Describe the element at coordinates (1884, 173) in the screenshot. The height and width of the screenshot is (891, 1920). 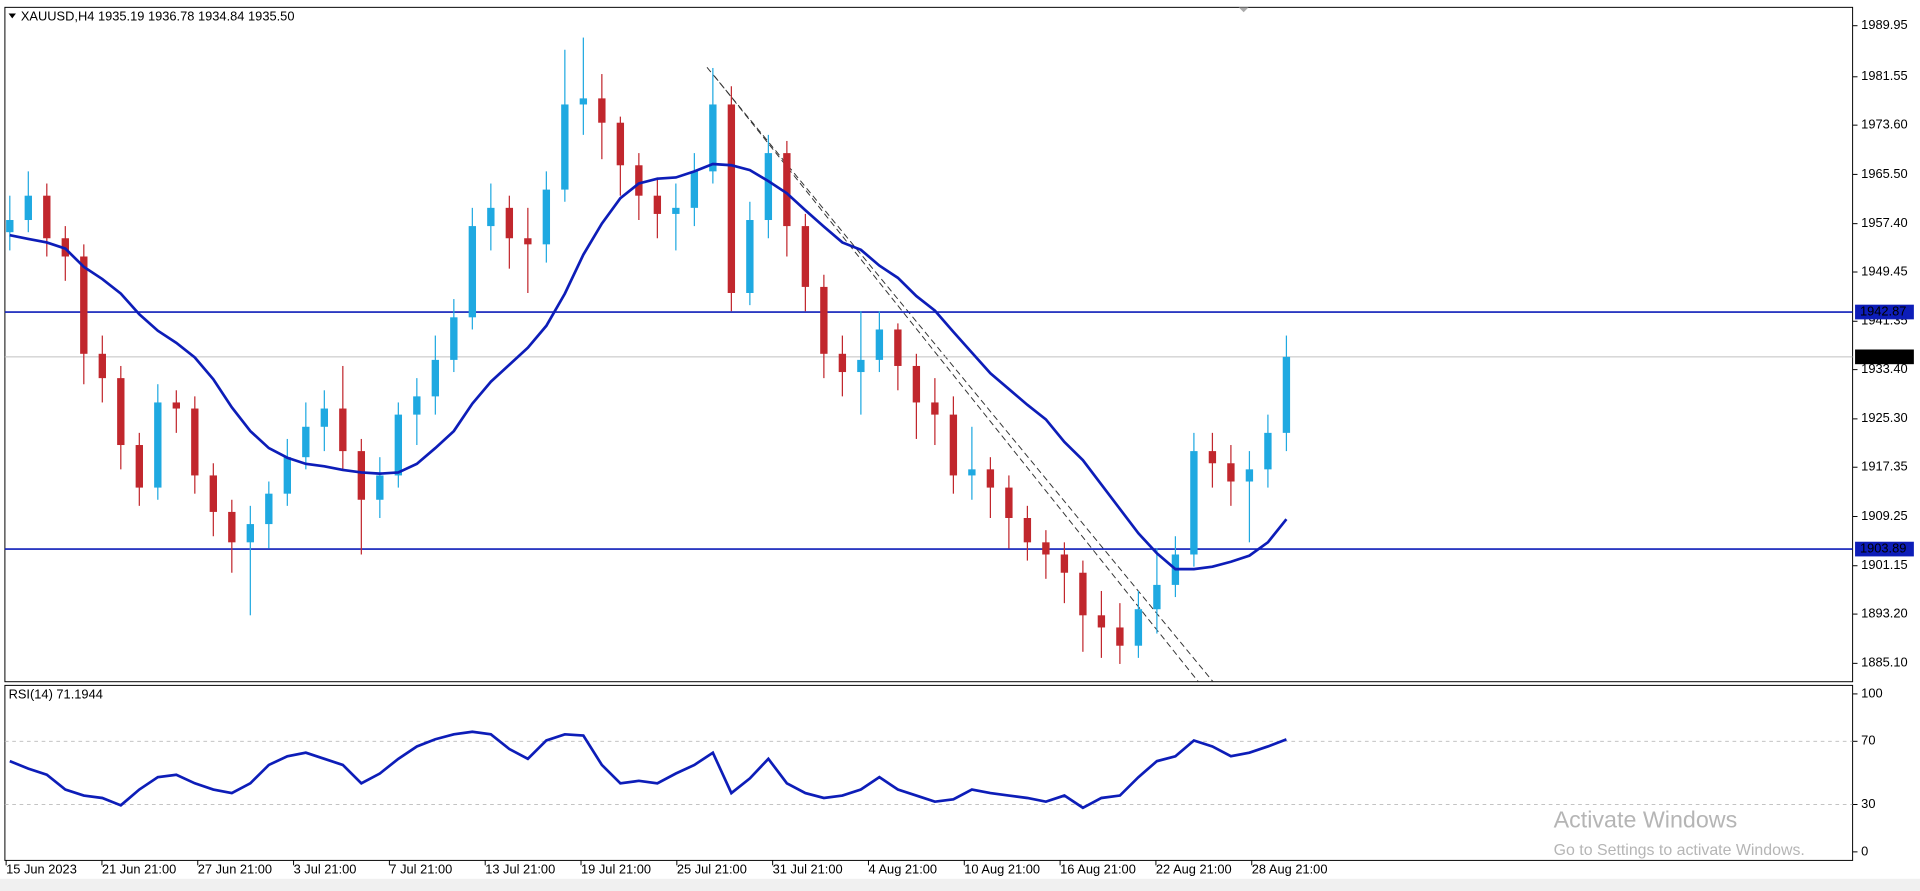
I see `y-tick-label: 1965.50` at that location.